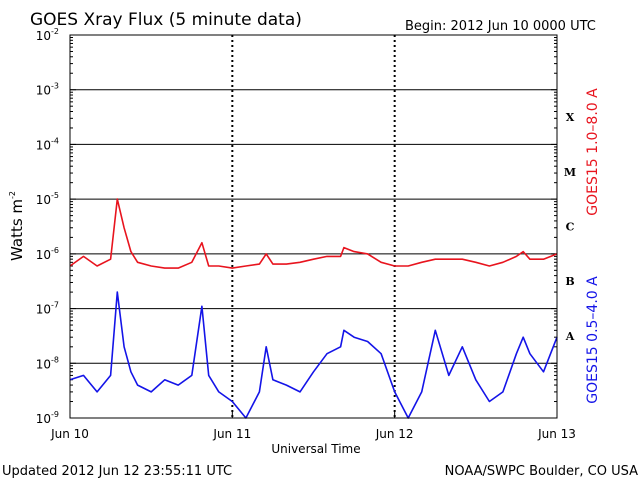  Describe the element at coordinates (500, 26) in the screenshot. I see `begin-timestamp: Begin: 2012 Jun 10 0000 UTC` at that location.